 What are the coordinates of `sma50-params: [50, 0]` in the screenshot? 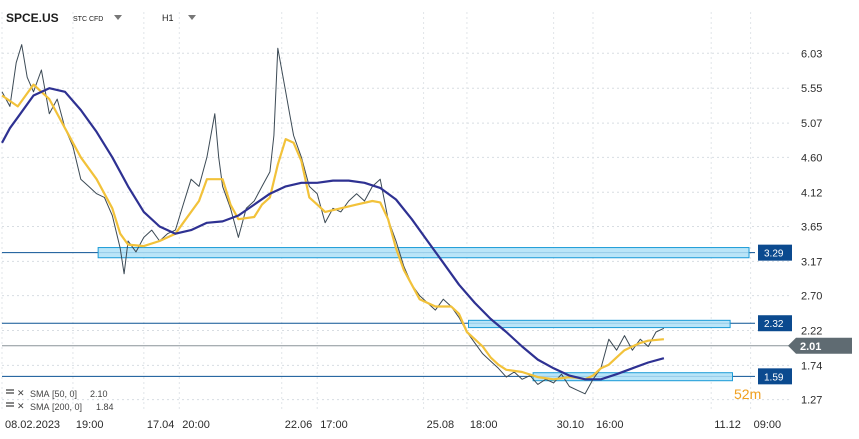 It's located at (64, 394).